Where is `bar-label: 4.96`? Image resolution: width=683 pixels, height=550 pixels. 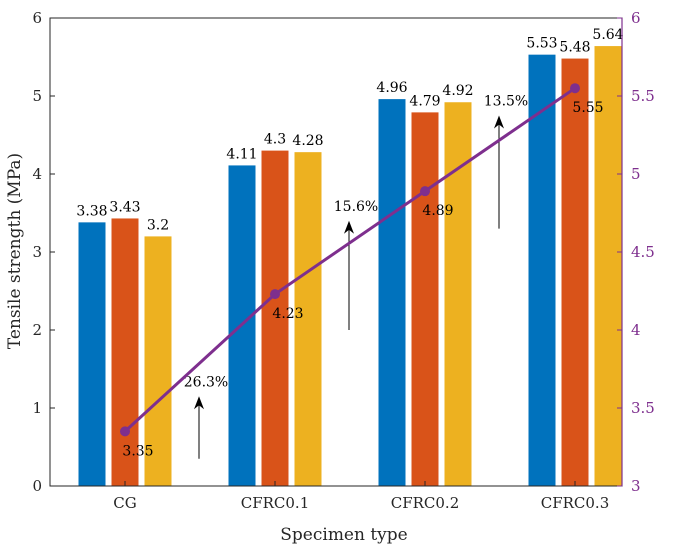 bar-label: 4.96 is located at coordinates (391, 88).